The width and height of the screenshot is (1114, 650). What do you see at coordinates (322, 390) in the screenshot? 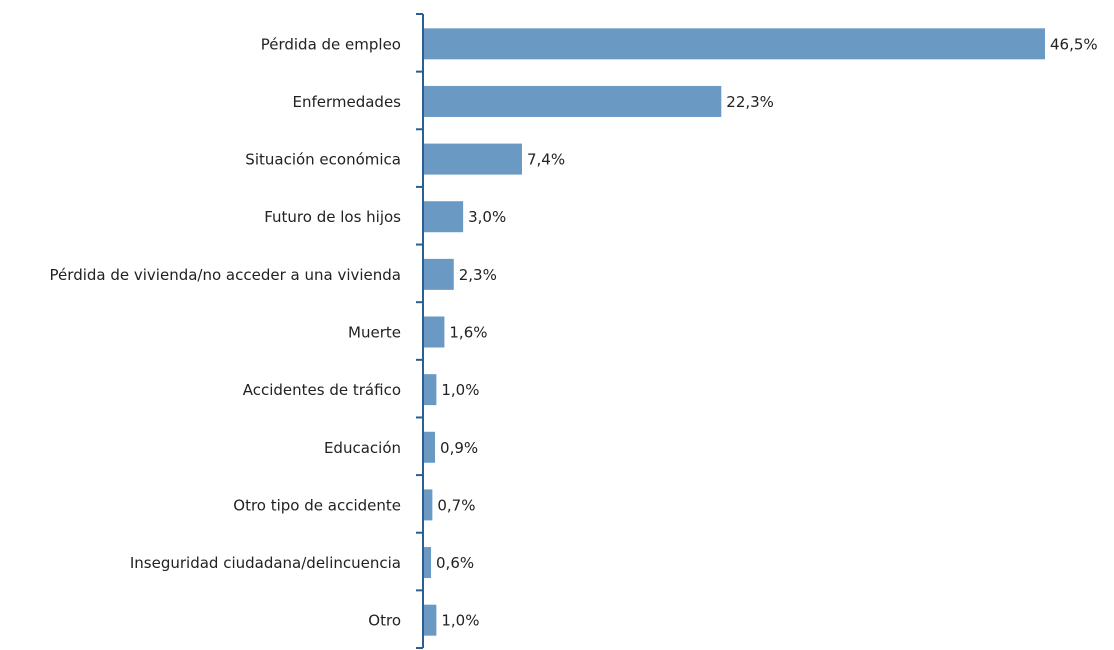
I see `category-label: Accidentes de tráfico` at bounding box center [322, 390].